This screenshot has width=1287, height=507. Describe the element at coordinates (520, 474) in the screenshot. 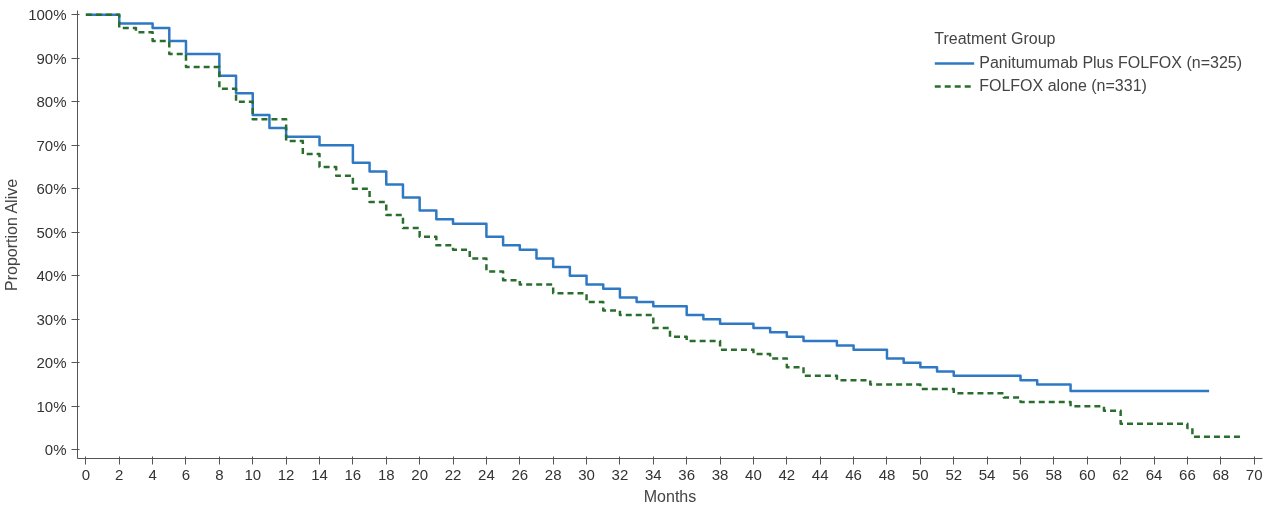

I see `x-tick-label: 26` at that location.